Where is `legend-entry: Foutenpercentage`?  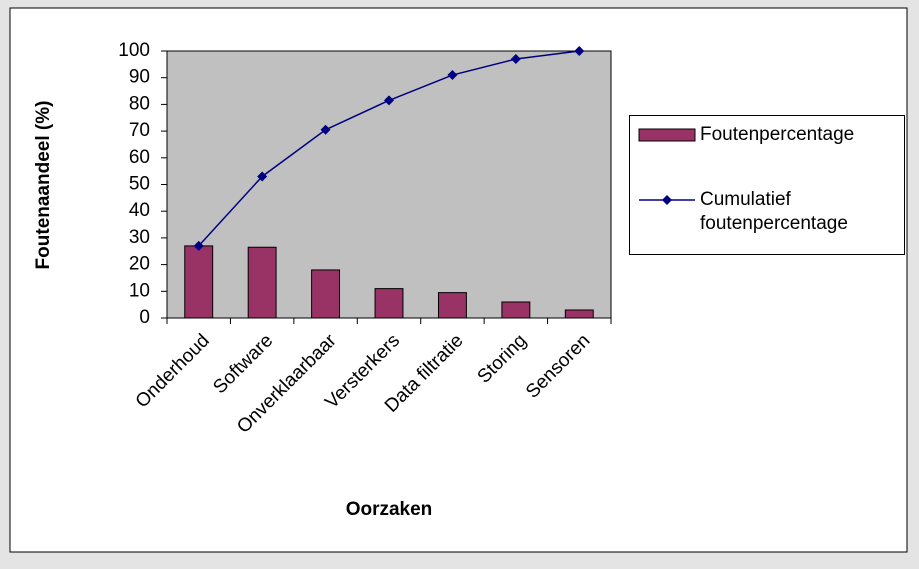 legend-entry: Foutenpercentage is located at coordinates (765, 135).